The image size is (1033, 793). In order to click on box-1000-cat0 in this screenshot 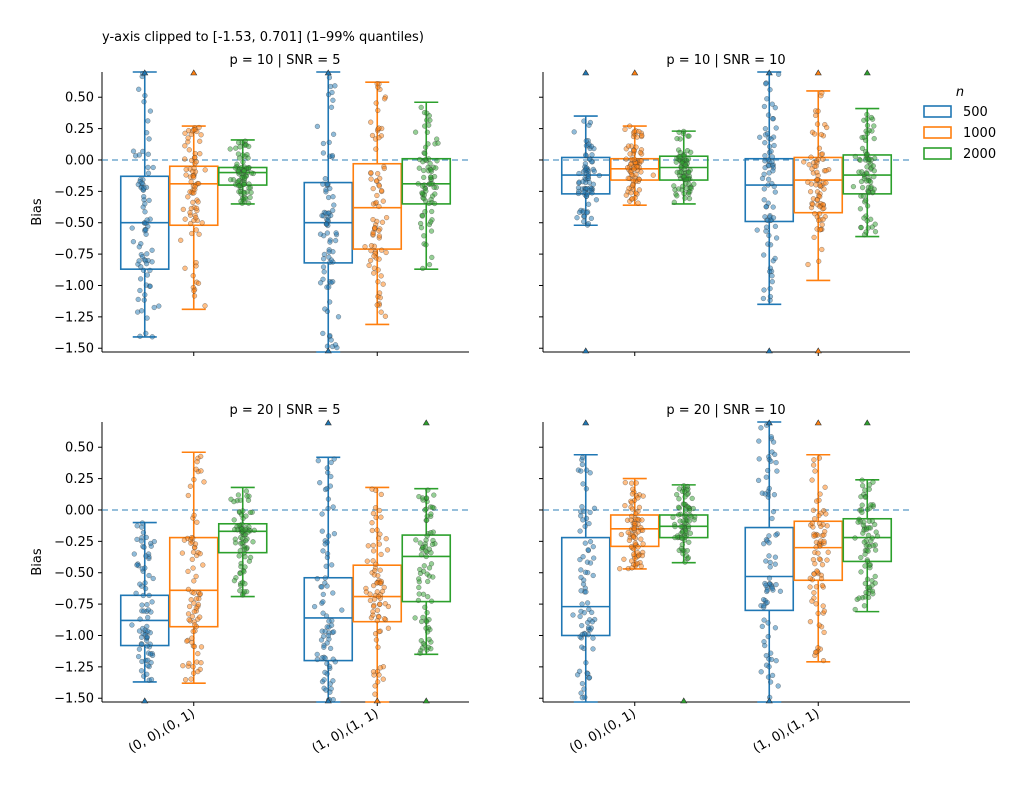, I will do `click(634, 524)`.